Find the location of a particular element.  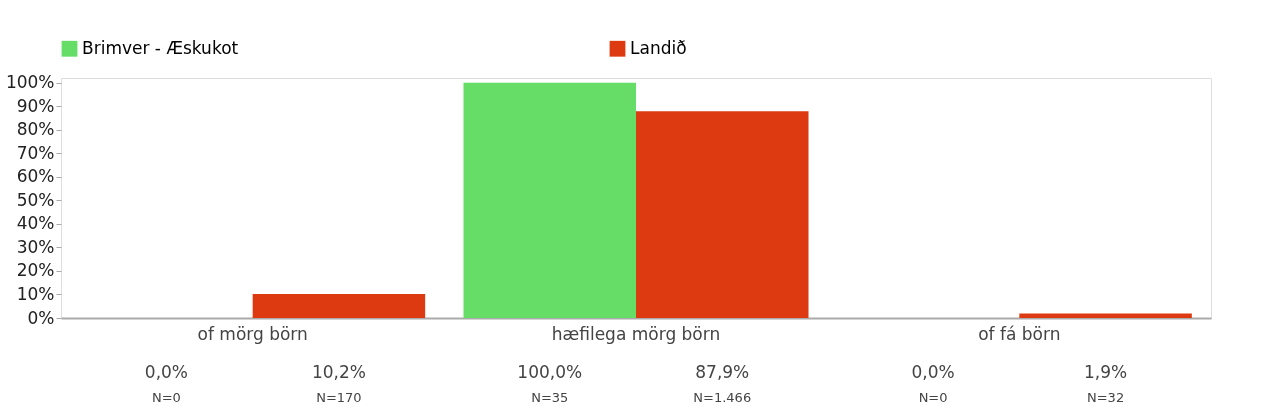

y-tick-label: 10% is located at coordinates (35, 293).